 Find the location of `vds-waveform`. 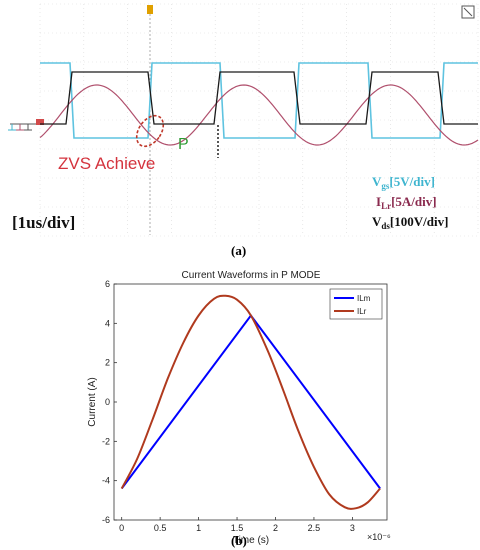

vds-waveform is located at coordinates (259, 98).